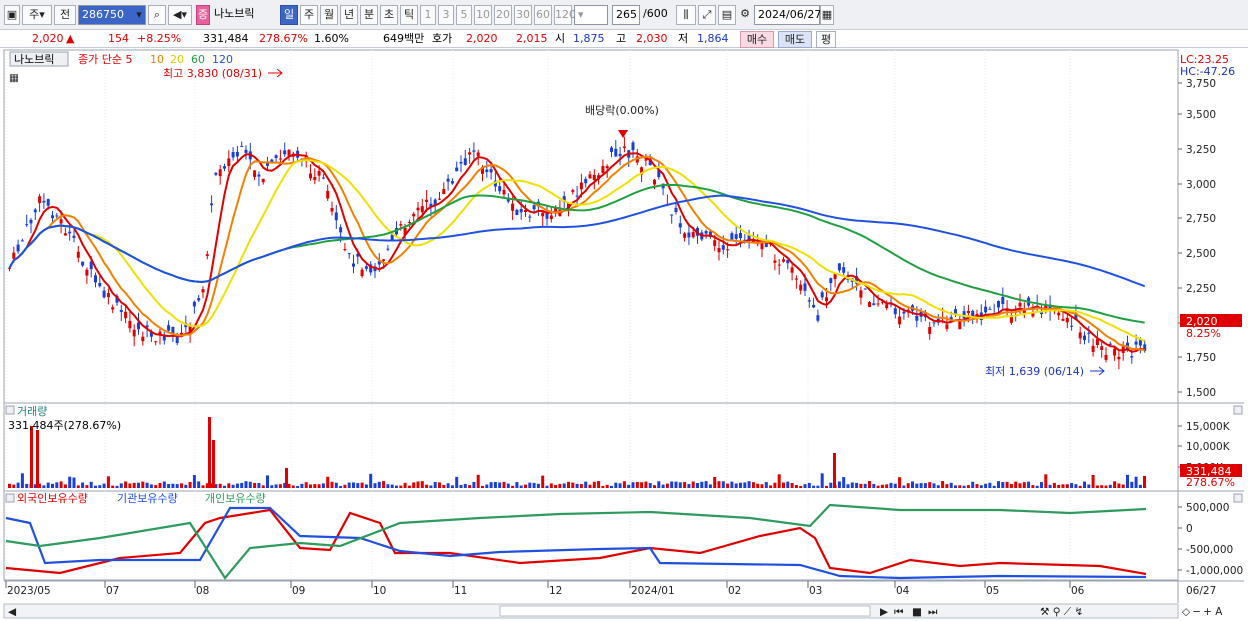 This screenshot has width=1248, height=621. What do you see at coordinates (757, 39) in the screenshot?
I see `buy-button: 매수` at bounding box center [757, 39].